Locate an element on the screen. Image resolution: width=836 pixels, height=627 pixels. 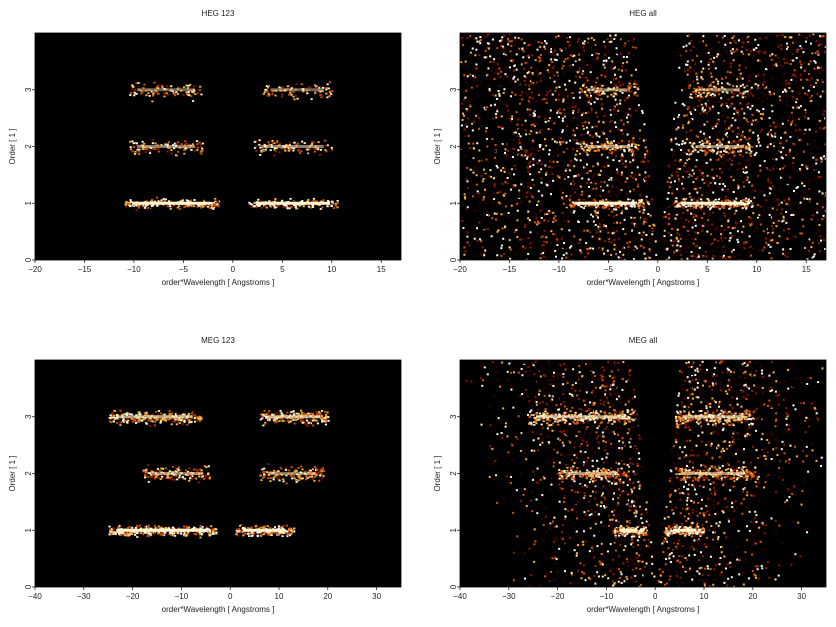
chart-title: HEG 123 is located at coordinates (218, 13).